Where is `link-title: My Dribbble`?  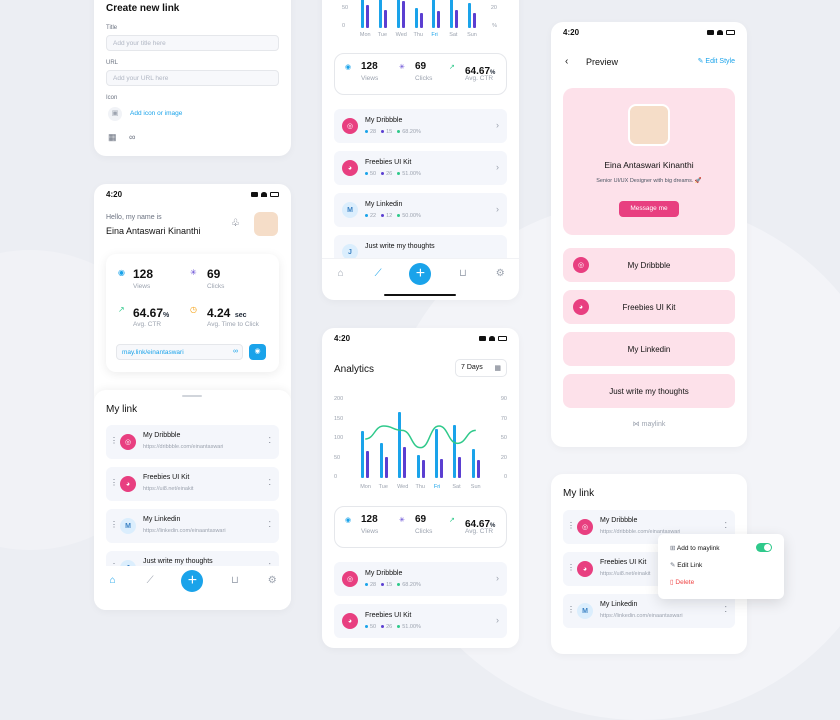 link-title: My Dribbble is located at coordinates (162, 435).